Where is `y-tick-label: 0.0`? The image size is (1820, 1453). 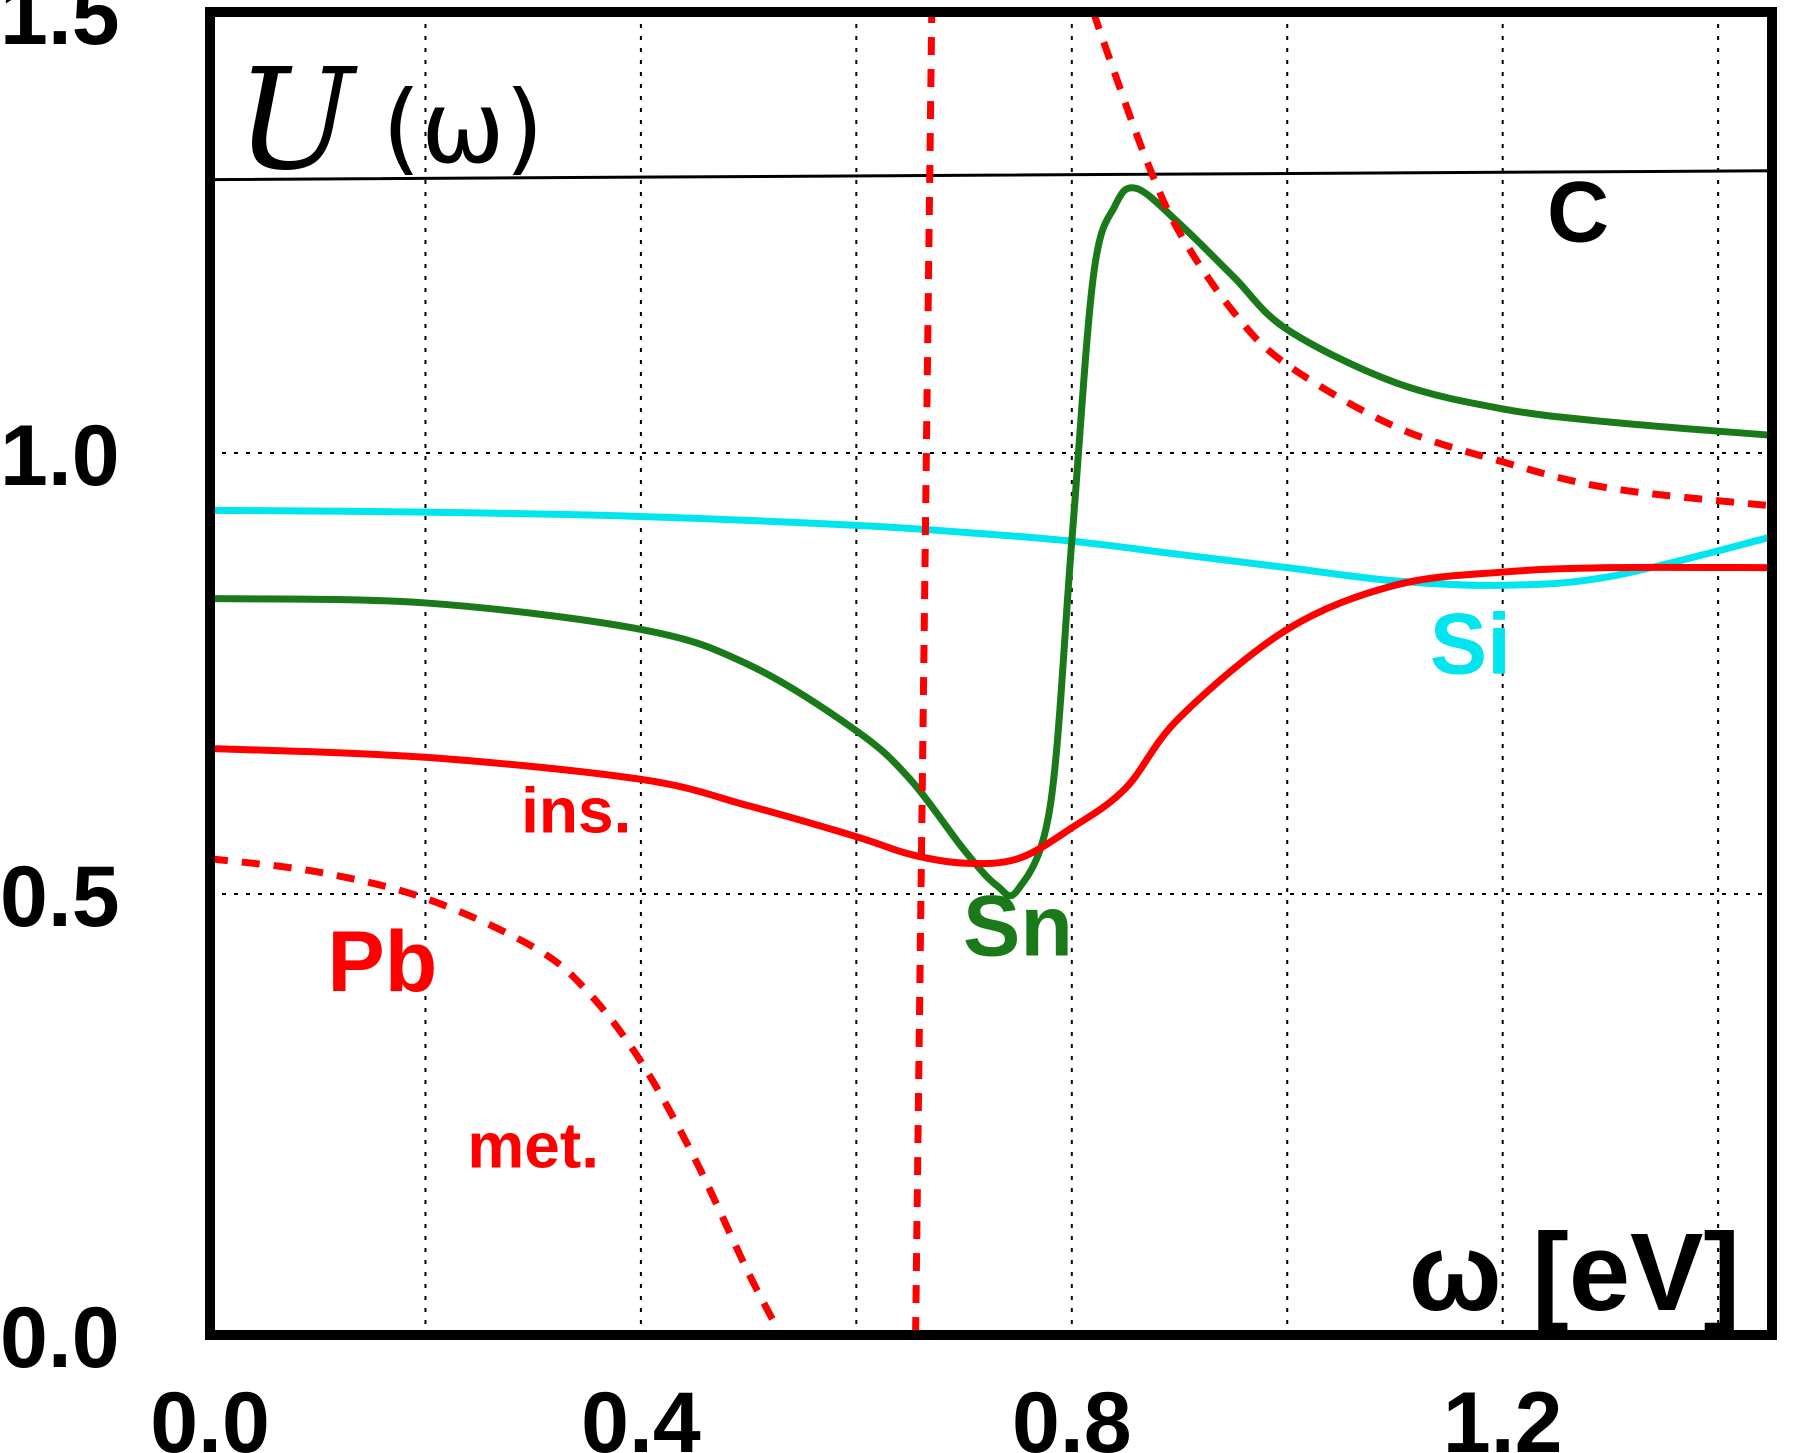
y-tick-label: 0.0 is located at coordinates (60, 1338).